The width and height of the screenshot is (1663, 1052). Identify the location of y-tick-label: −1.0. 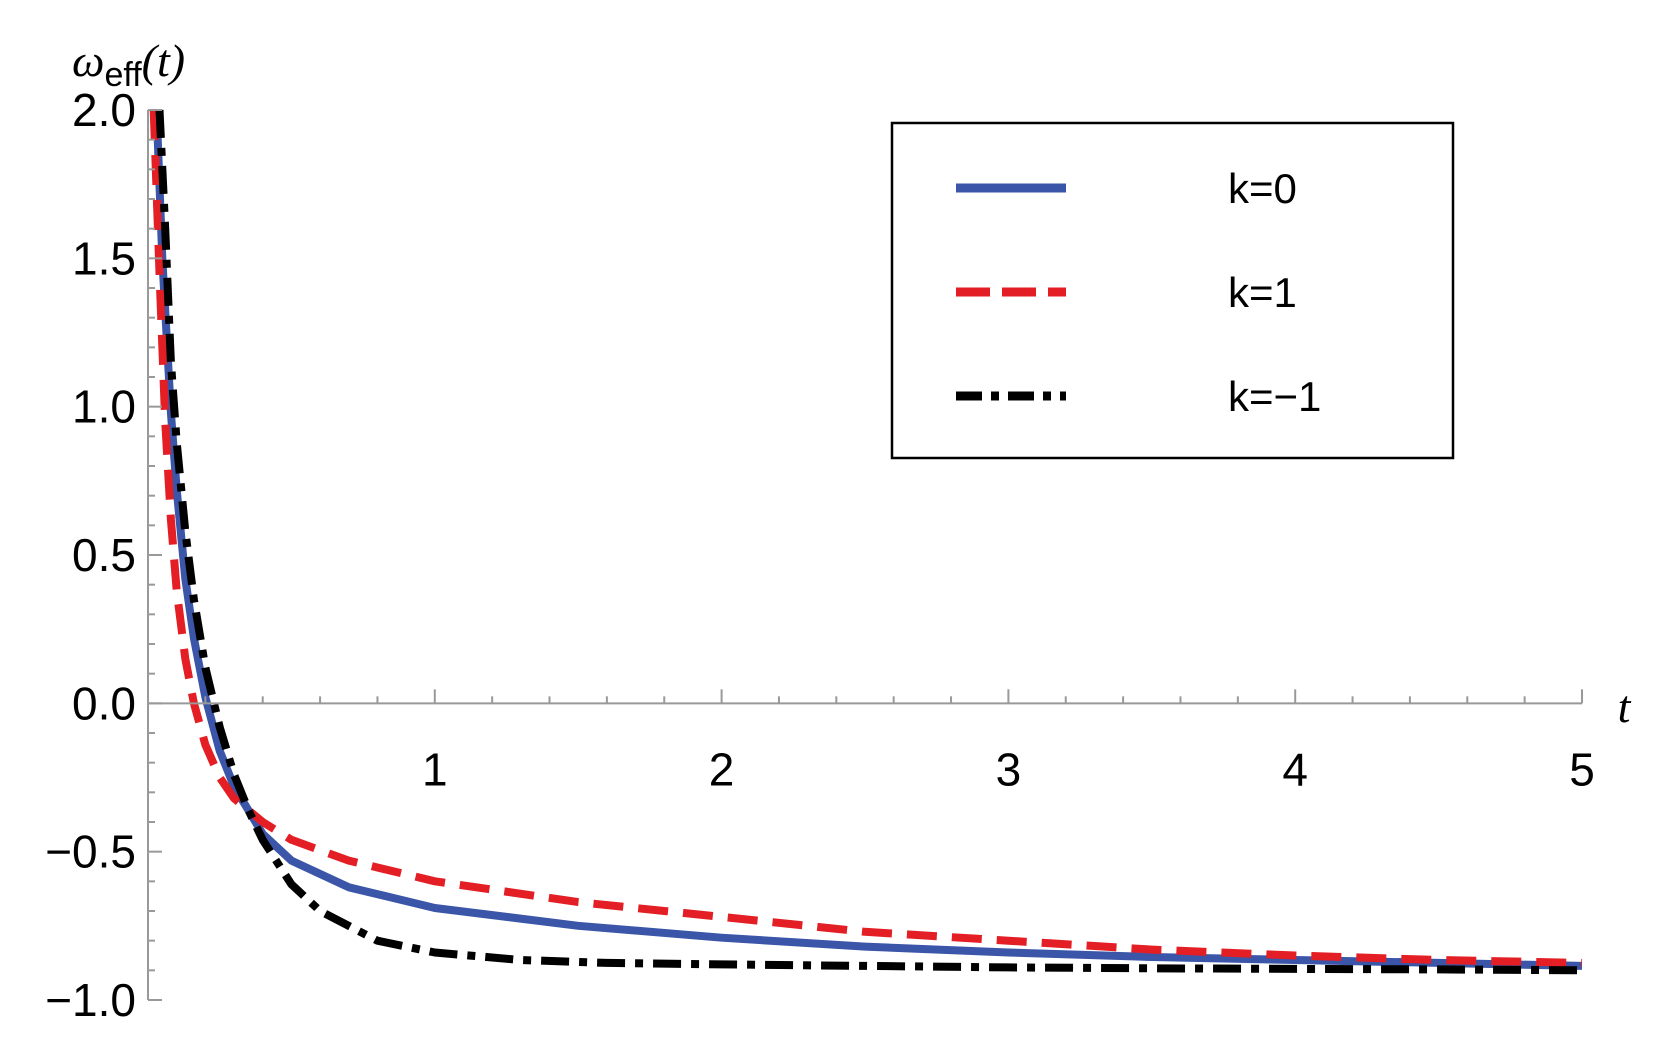
(90, 1000).